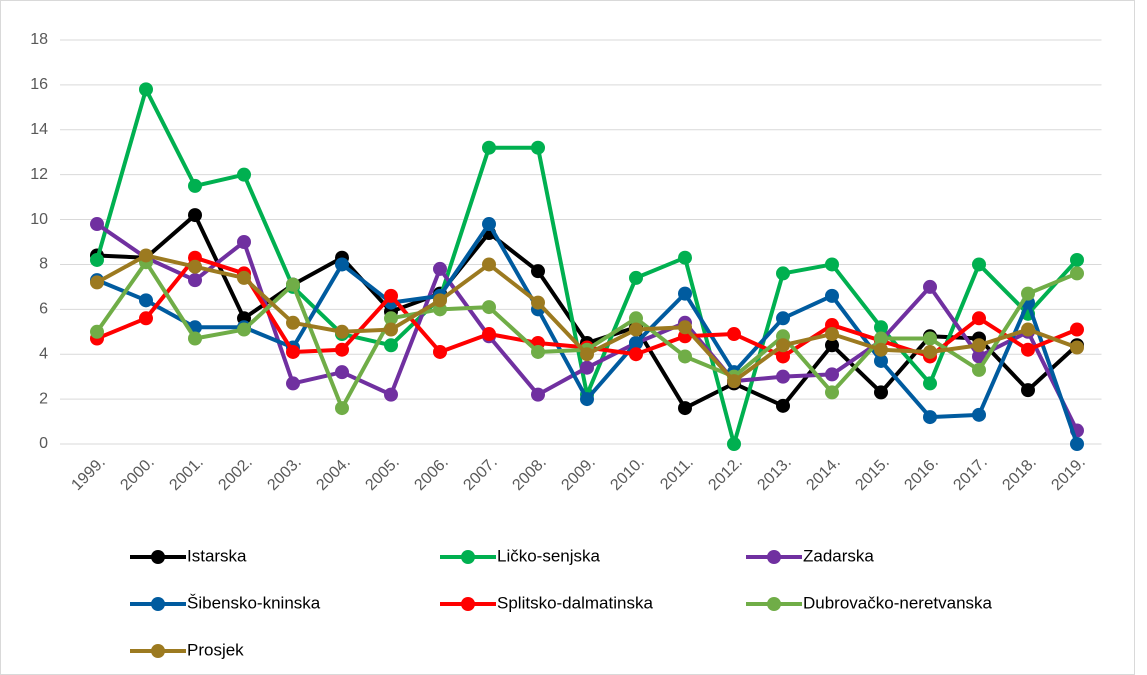  Describe the element at coordinates (898, 602) in the screenshot. I see `legend-label: Dubrovačko-neretvanska` at that location.